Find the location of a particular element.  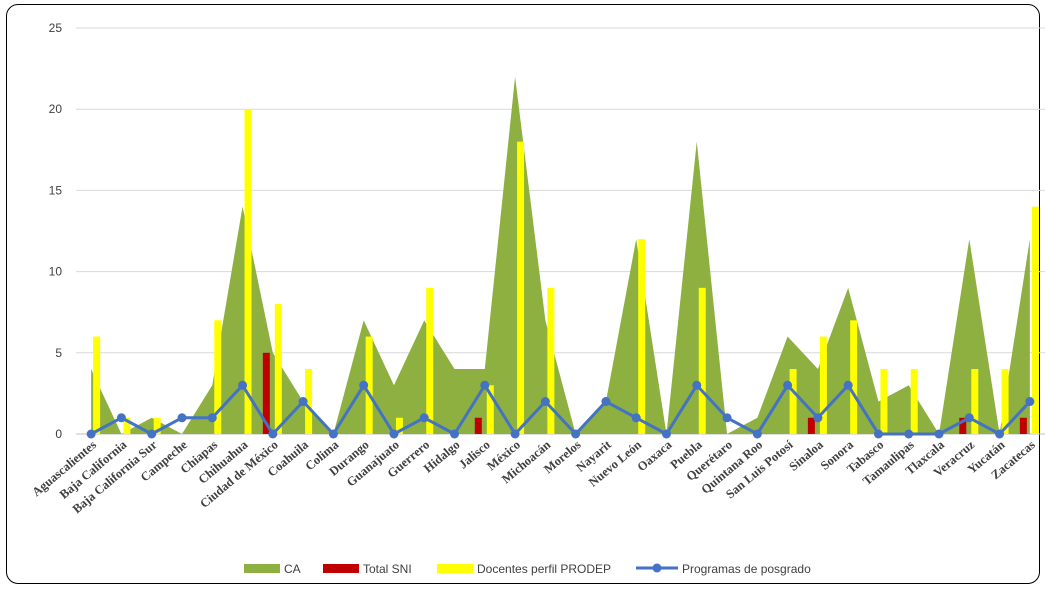

legend-swatch-prodep is located at coordinates (455, 568).